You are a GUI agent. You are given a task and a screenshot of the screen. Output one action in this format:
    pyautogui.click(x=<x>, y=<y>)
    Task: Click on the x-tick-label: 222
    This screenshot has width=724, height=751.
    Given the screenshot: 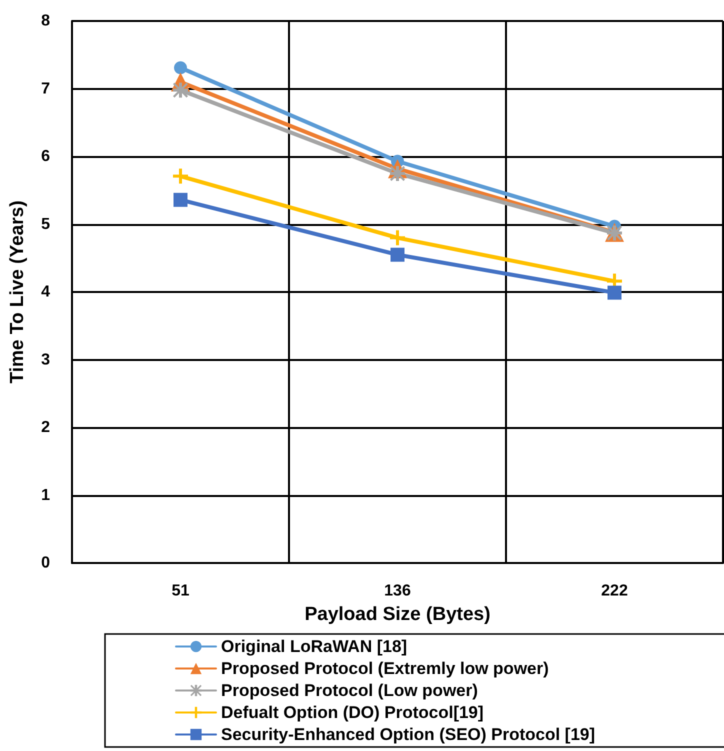 What is the action you would take?
    pyautogui.click(x=614, y=591)
    